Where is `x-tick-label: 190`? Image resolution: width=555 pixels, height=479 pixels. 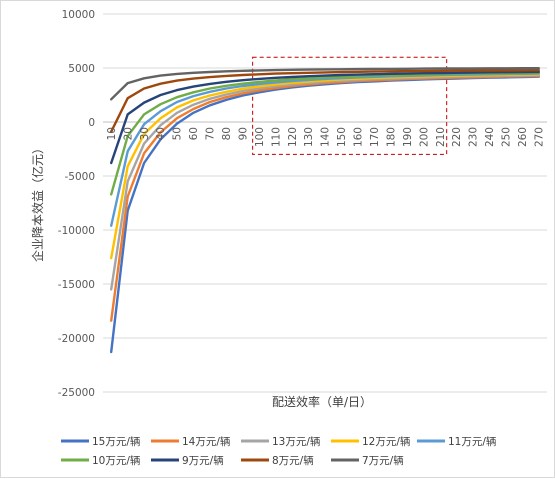 x-tick-label: 190 is located at coordinates (408, 137).